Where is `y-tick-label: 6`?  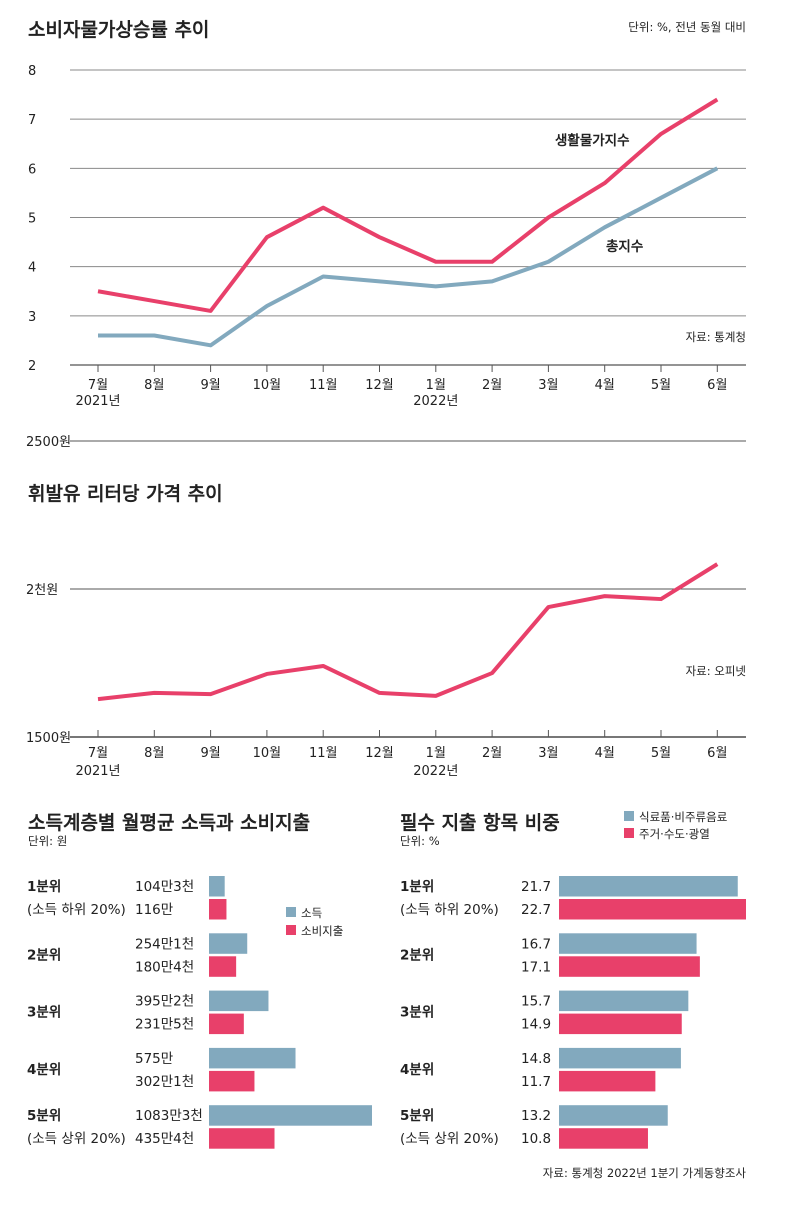
y-tick-label: 6 is located at coordinates (32, 169).